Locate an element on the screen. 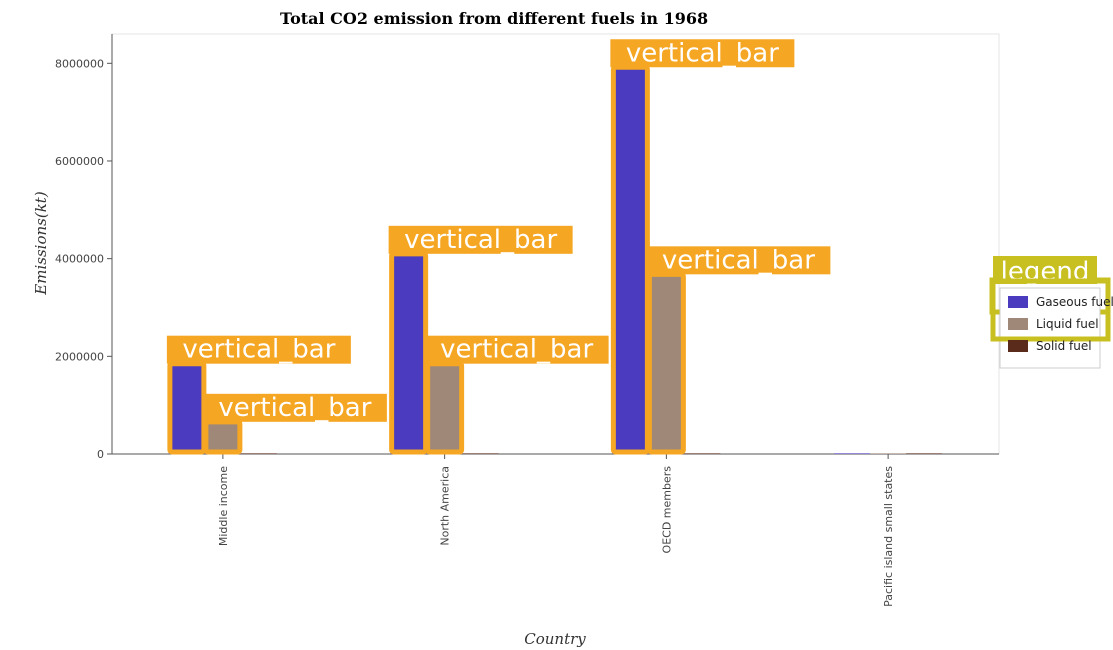  y-tick-label: 6000000 is located at coordinates (79, 161).